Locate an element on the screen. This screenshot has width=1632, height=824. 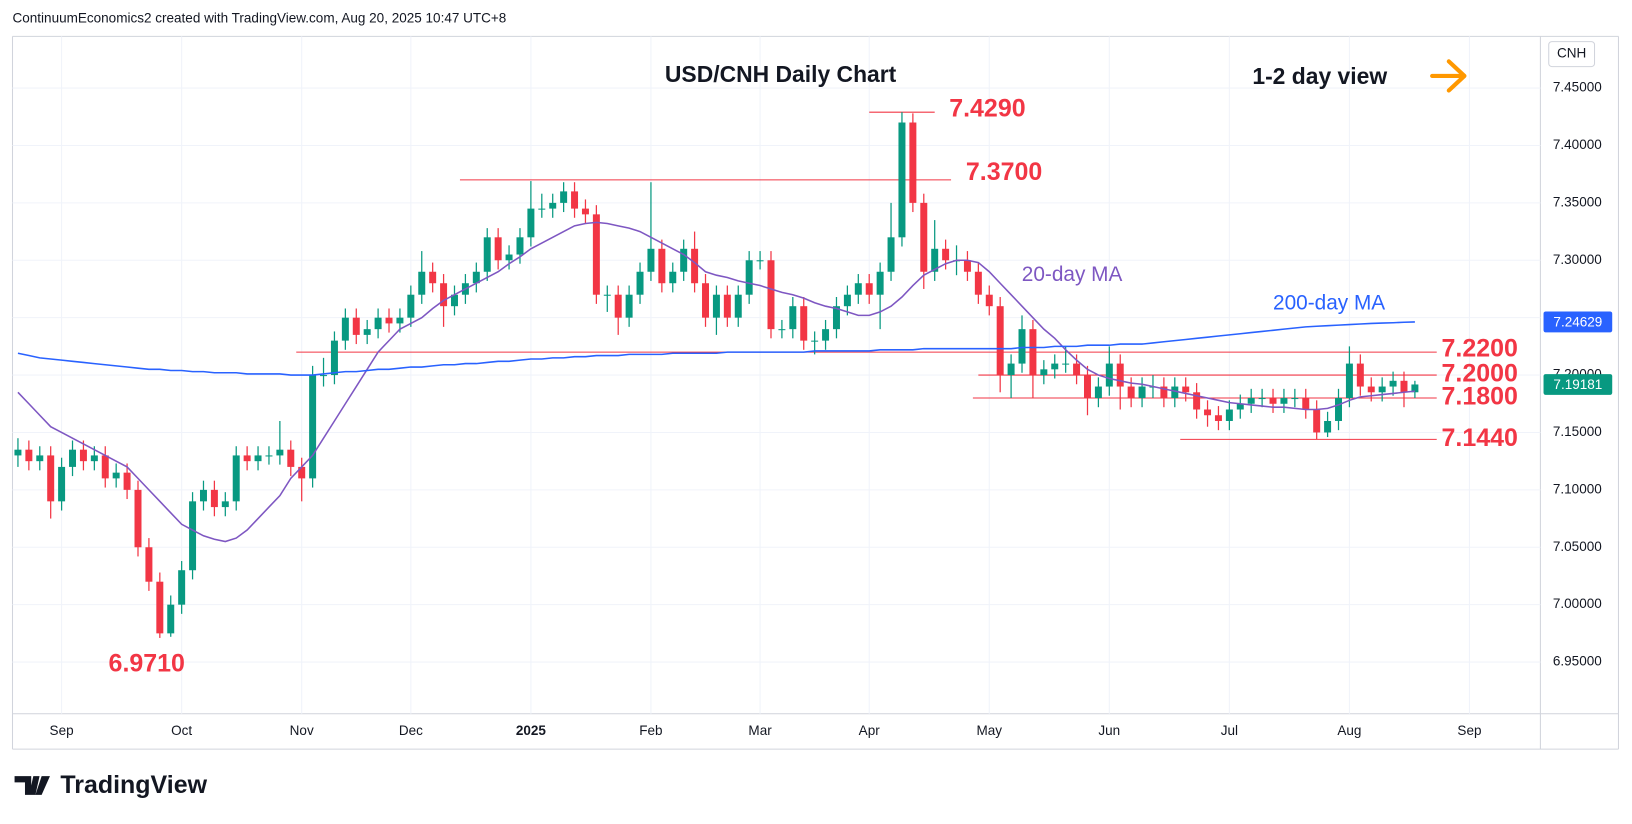
arrow is located at coordinates (1448, 76).